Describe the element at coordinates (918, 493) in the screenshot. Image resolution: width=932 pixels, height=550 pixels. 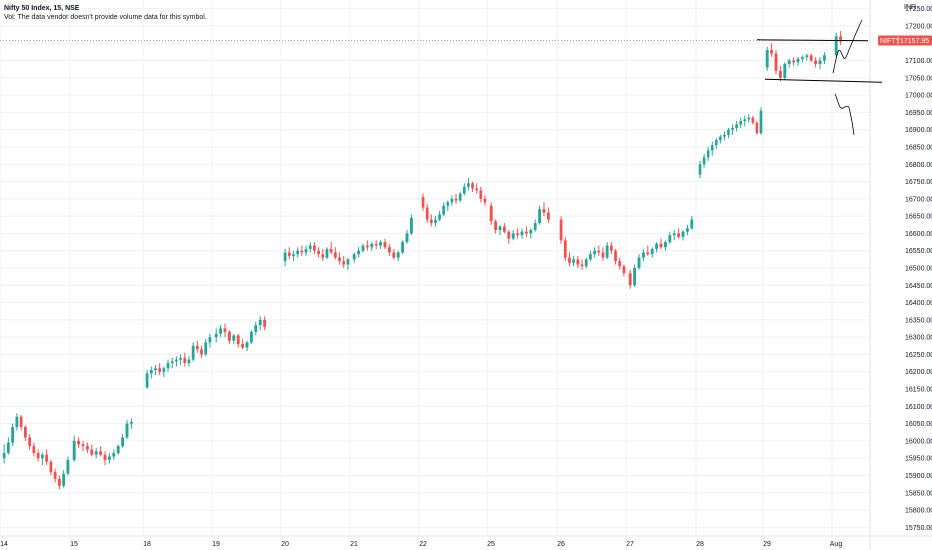
I see `y-tick-label: 15850.00` at that location.